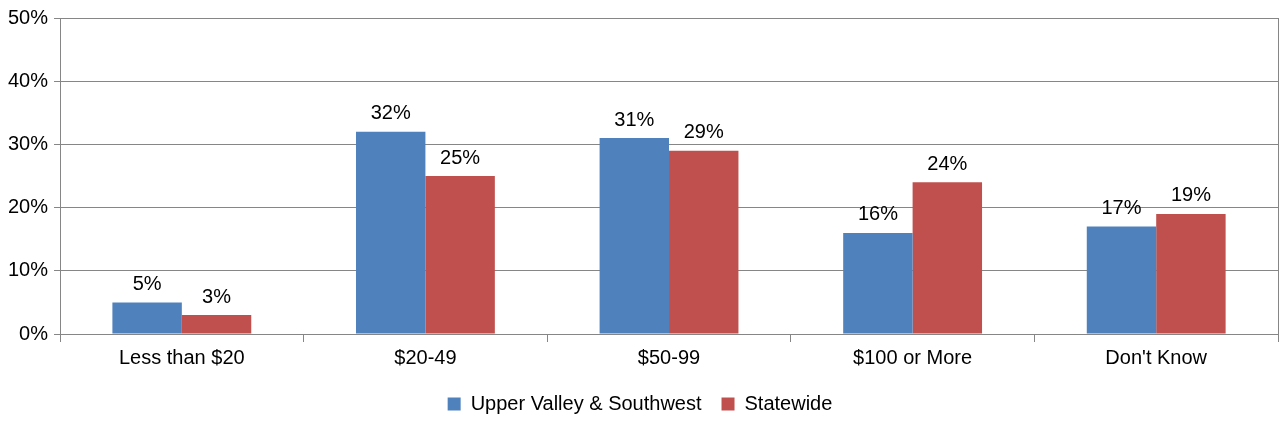 This screenshot has width=1280, height=424. What do you see at coordinates (147, 282) in the screenshot?
I see `data-label: 5%` at bounding box center [147, 282].